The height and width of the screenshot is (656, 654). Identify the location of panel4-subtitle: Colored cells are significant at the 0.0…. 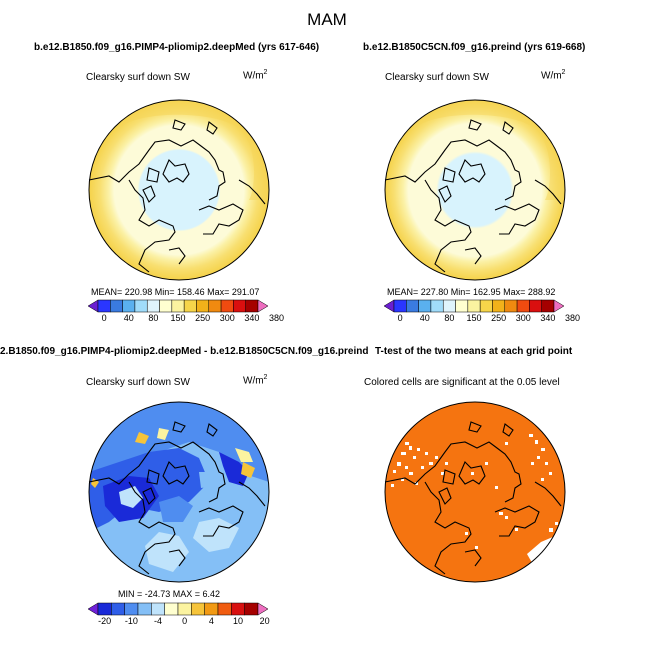
(462, 382).